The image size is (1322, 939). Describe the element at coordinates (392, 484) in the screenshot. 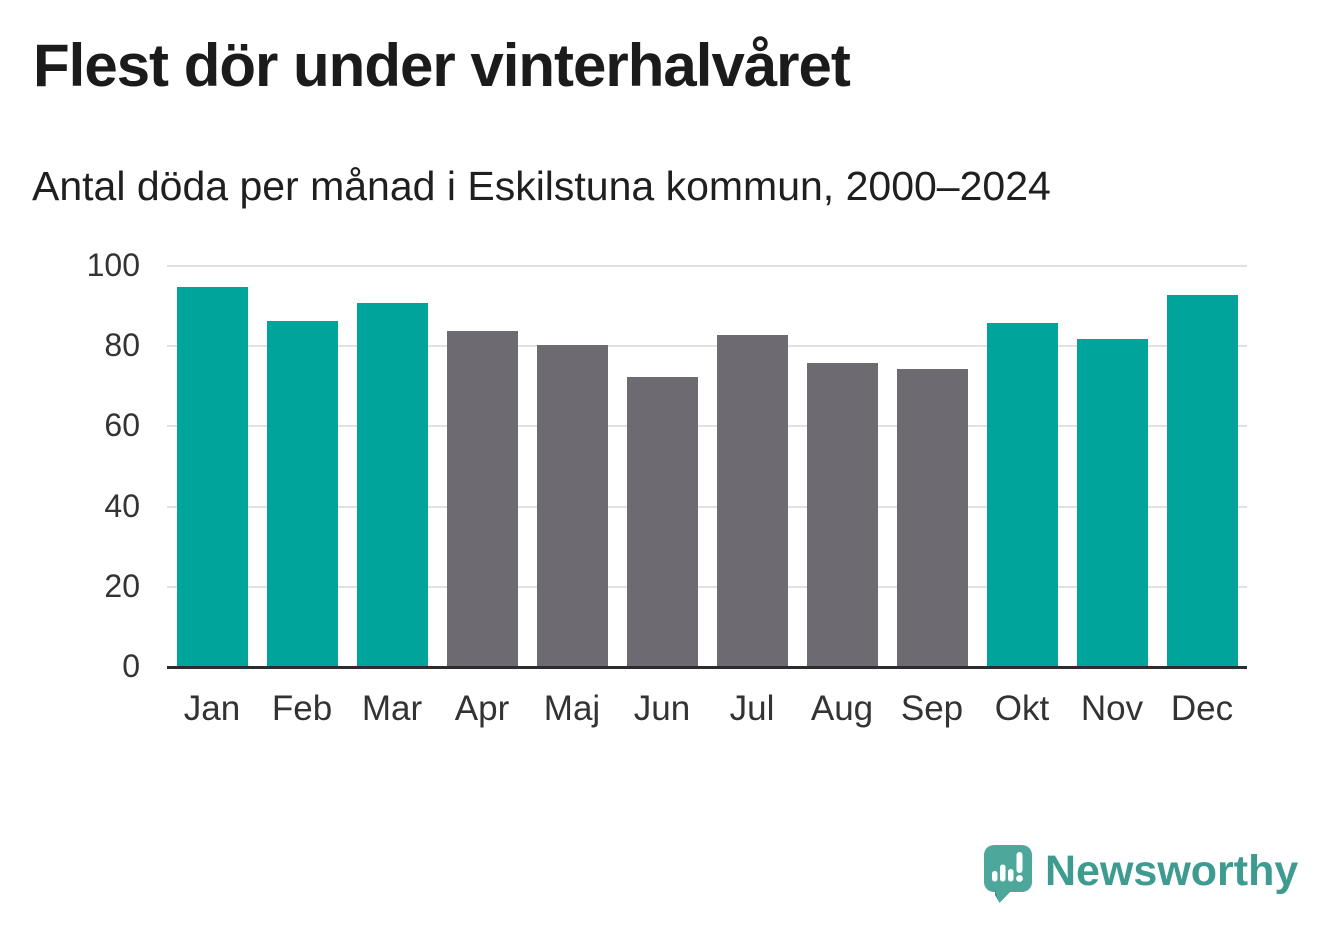

I see `bar-mar` at that location.